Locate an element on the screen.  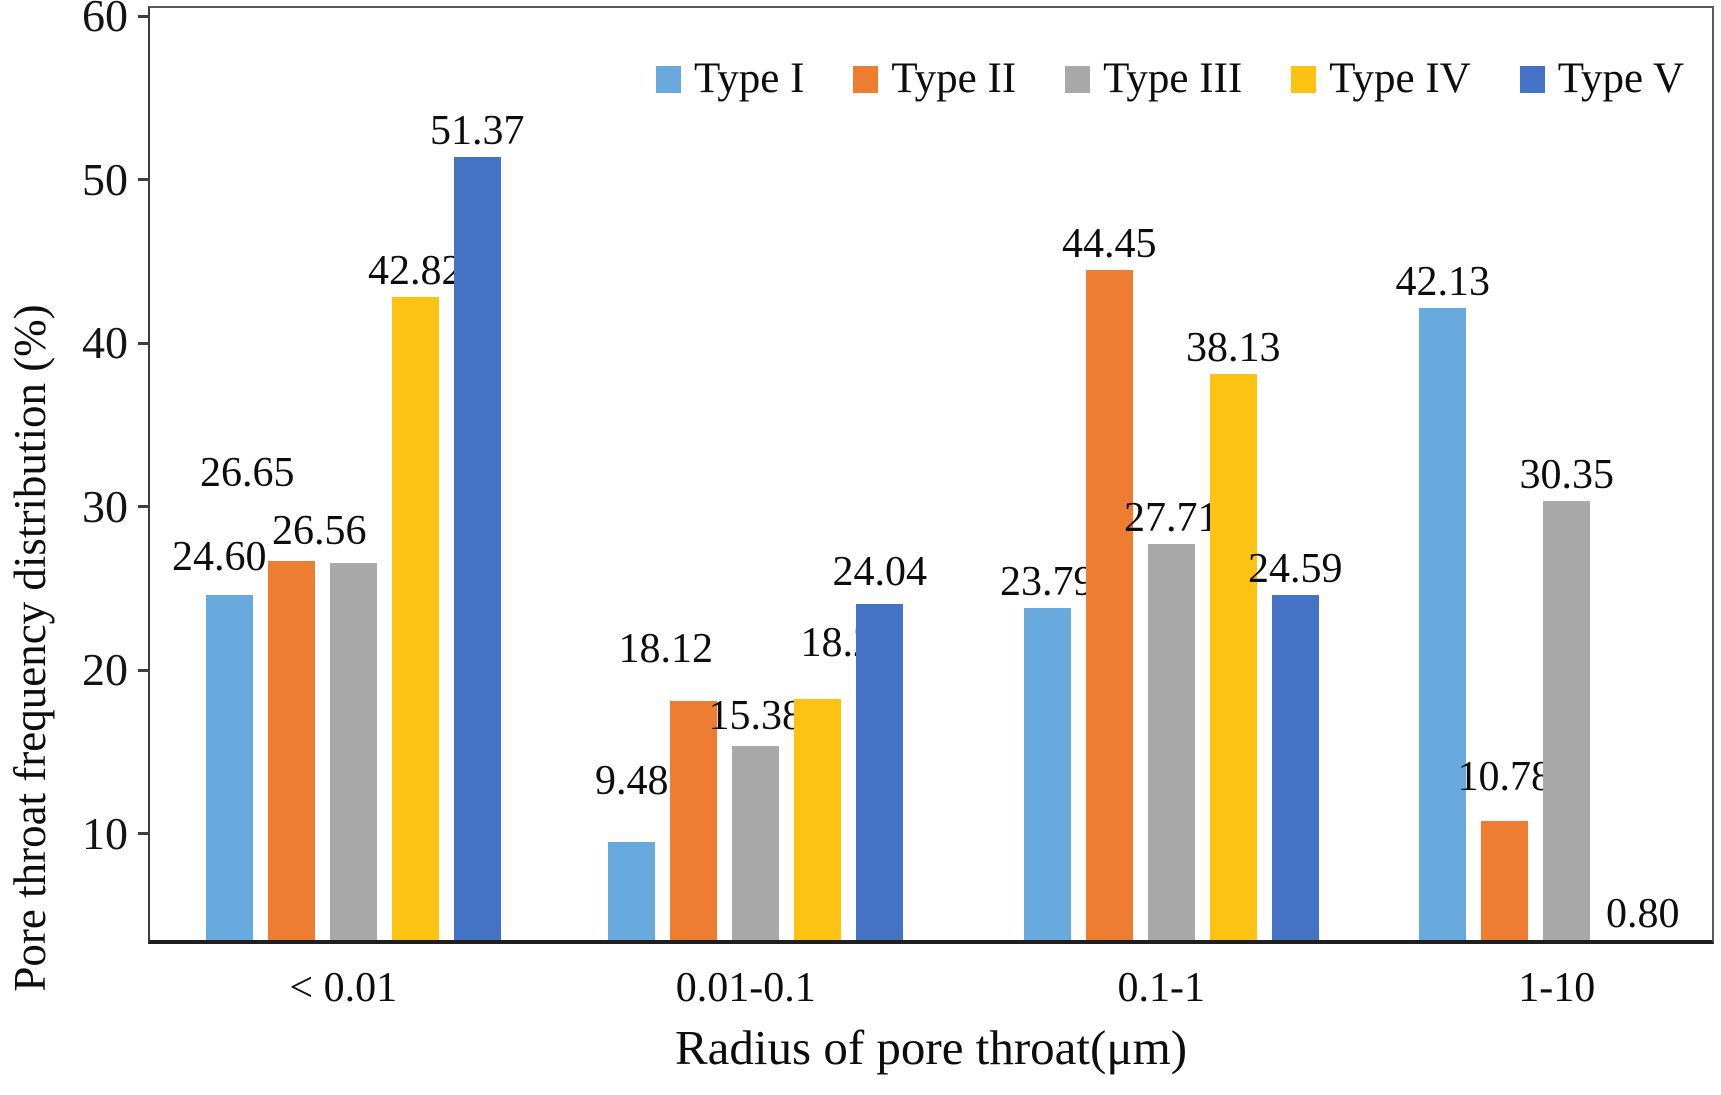
bar-value-label: 30.35 is located at coordinates (1567, 474).